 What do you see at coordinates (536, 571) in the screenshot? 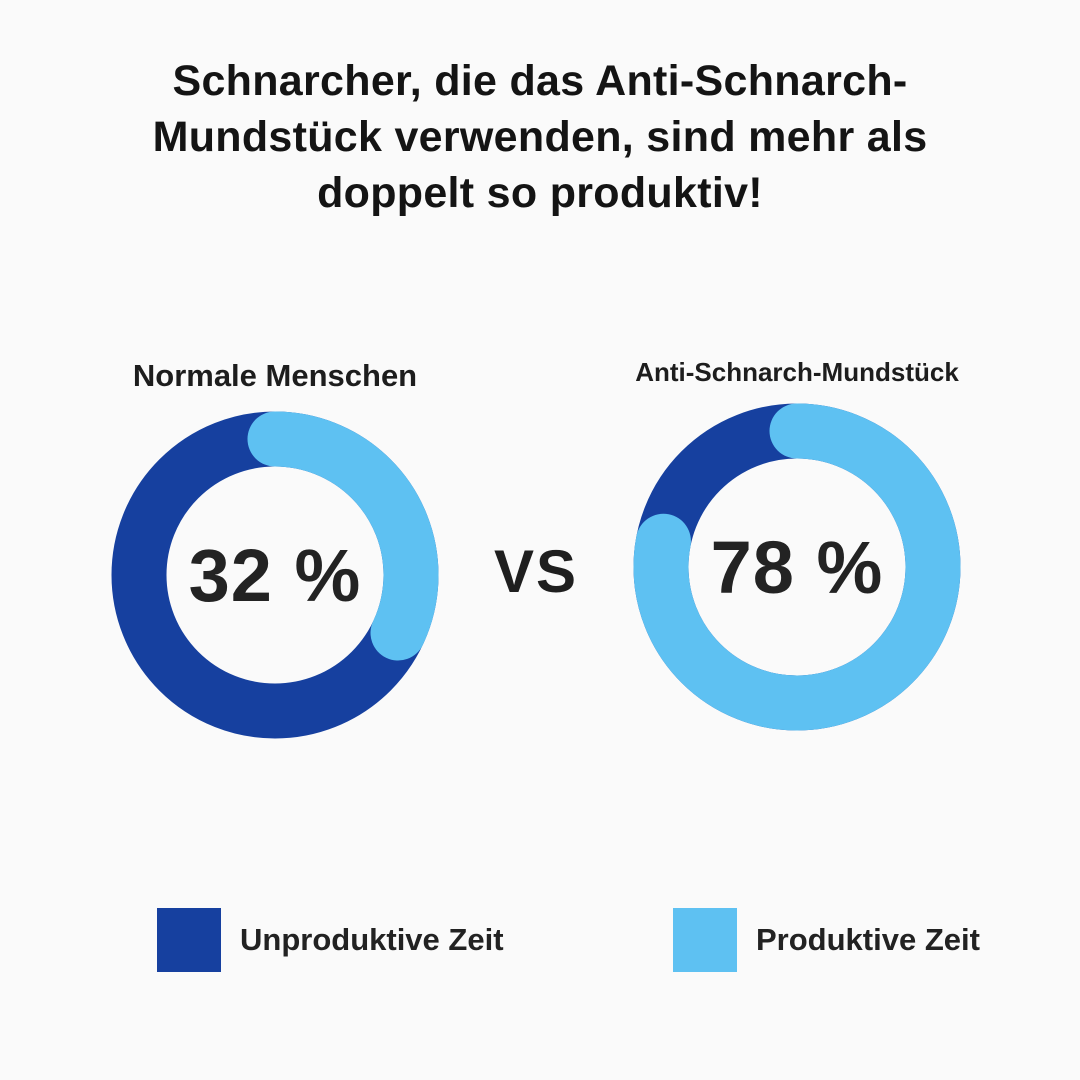
I see `vs-label: VS` at bounding box center [536, 571].